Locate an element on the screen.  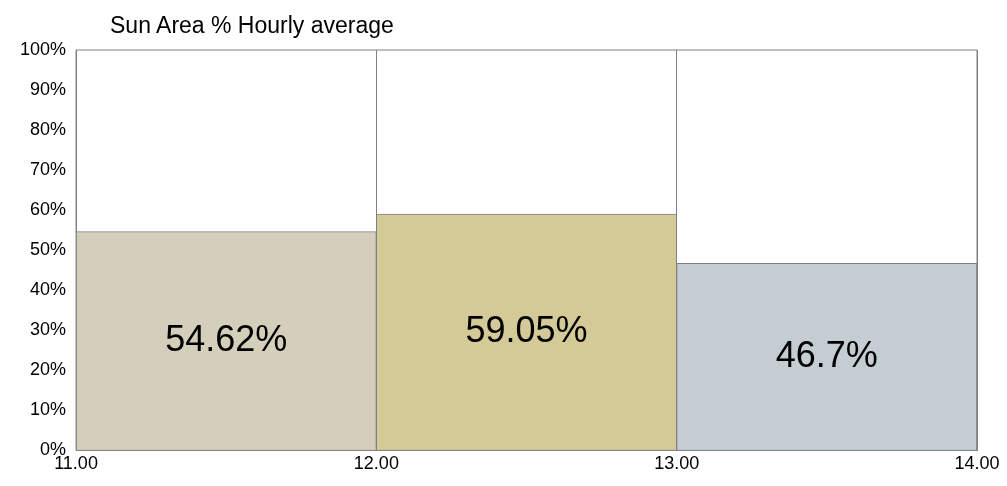
y-tick-label: 20% is located at coordinates (48, 369).